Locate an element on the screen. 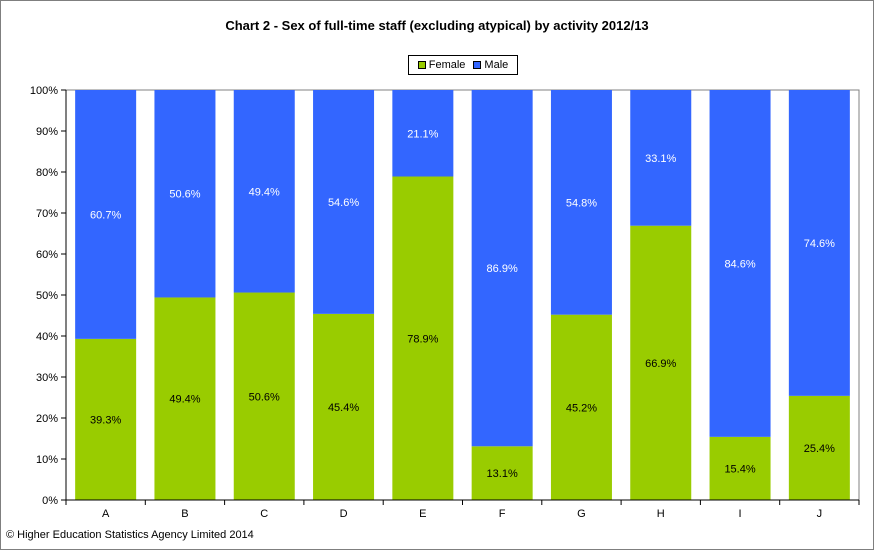 This screenshot has height=550, width=874. legend-item-female: Female is located at coordinates (441, 65).